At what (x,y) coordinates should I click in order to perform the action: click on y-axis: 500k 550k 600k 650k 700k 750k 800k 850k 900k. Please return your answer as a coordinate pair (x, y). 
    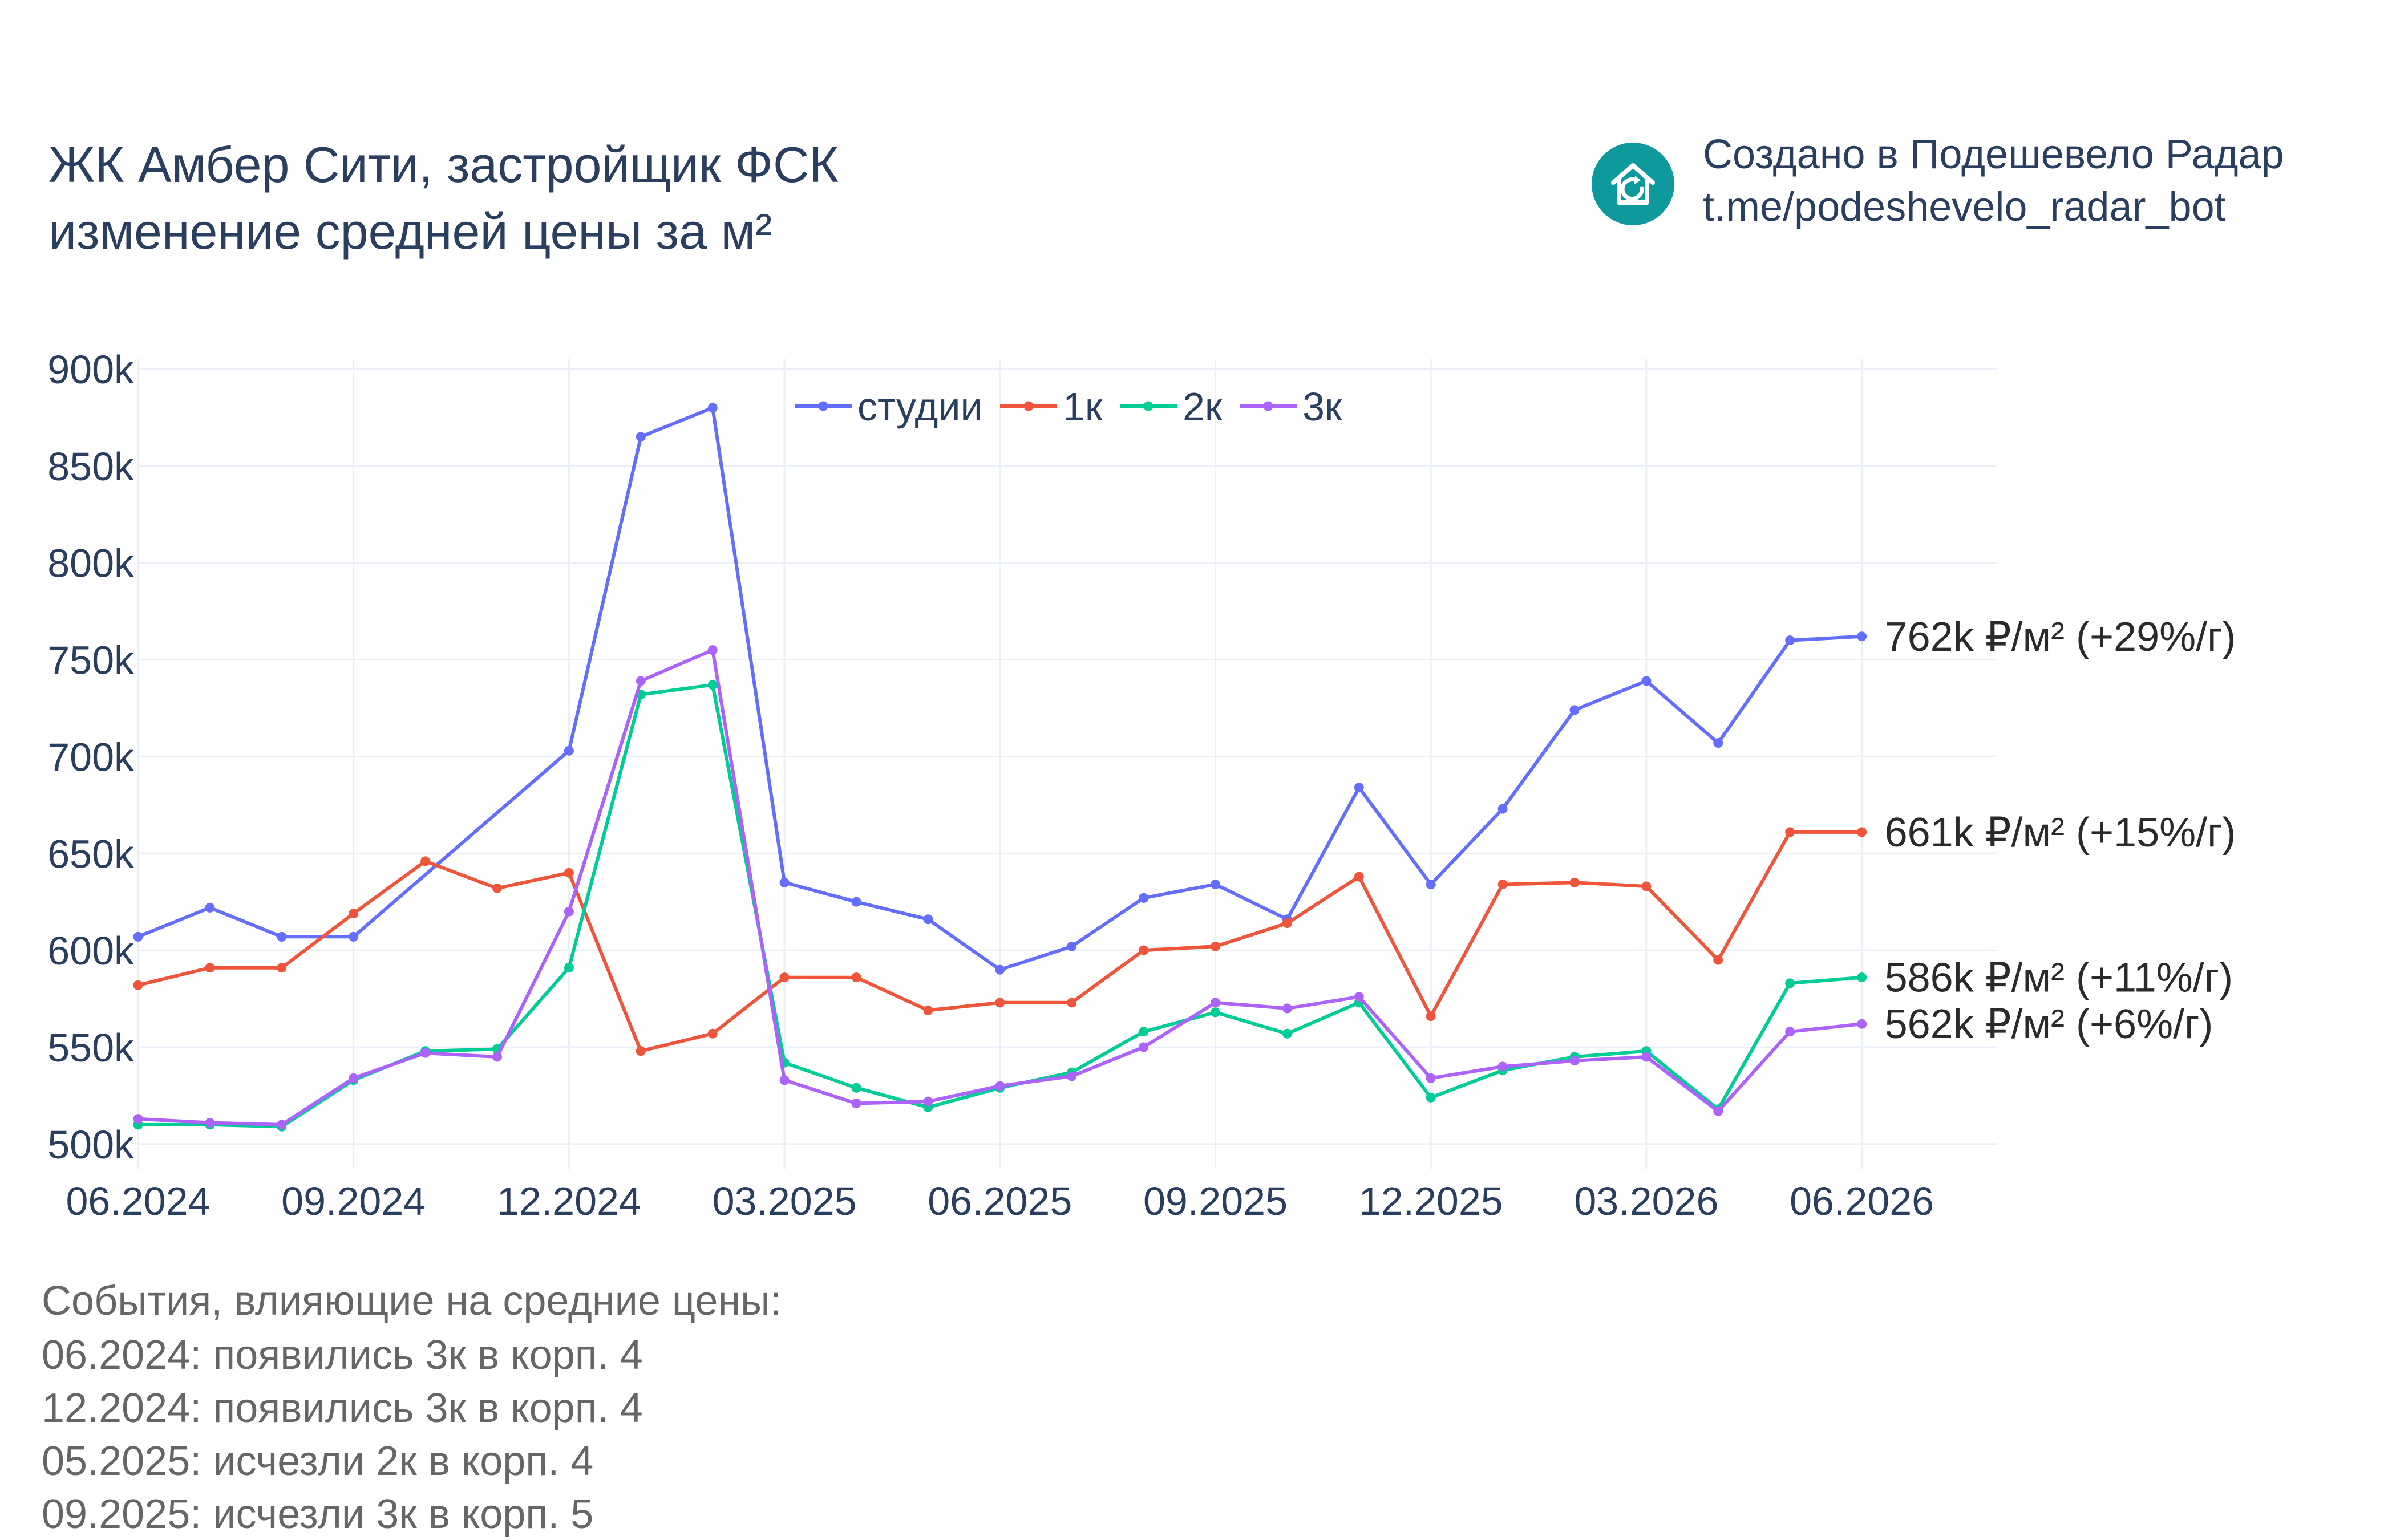
    Looking at the image, I should click on (91, 757).